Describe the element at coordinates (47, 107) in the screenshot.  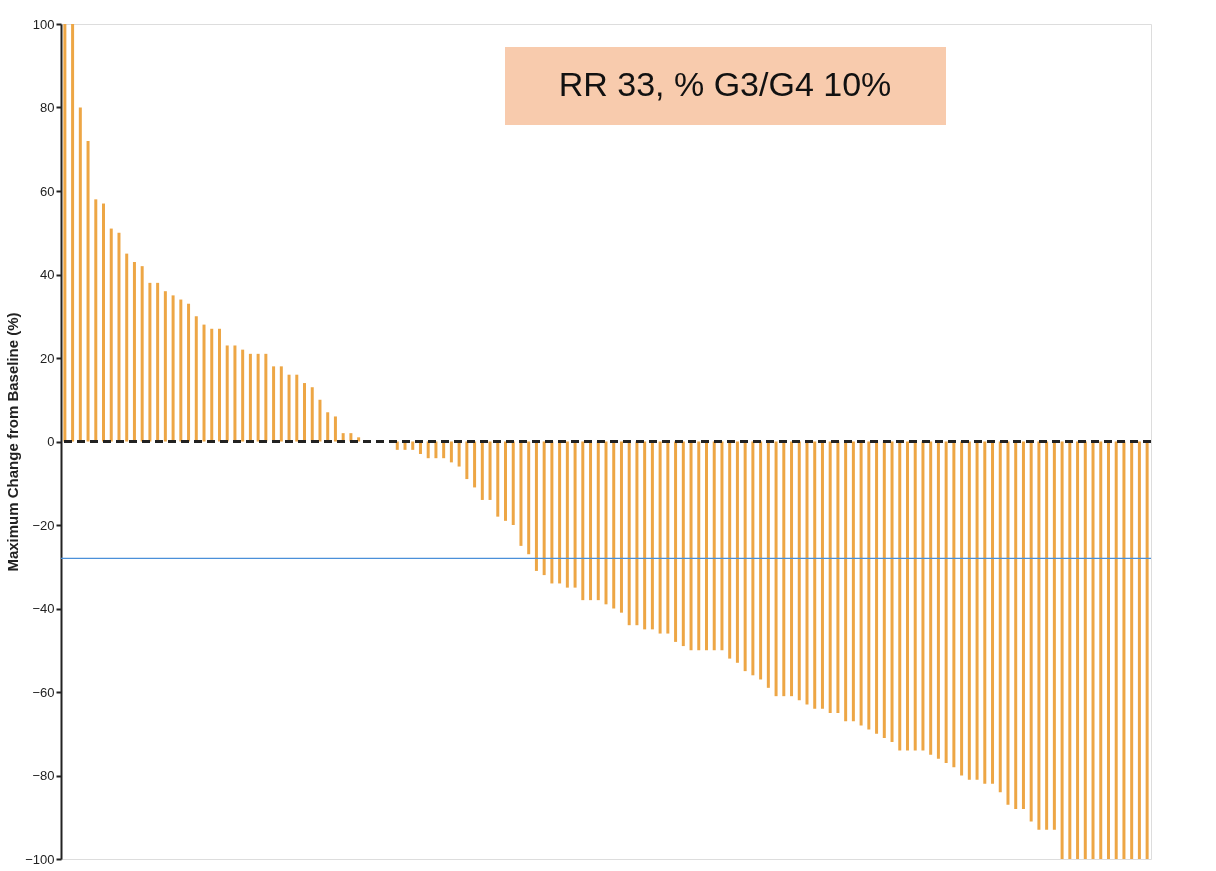
I see `y-tick-label: 80` at that location.